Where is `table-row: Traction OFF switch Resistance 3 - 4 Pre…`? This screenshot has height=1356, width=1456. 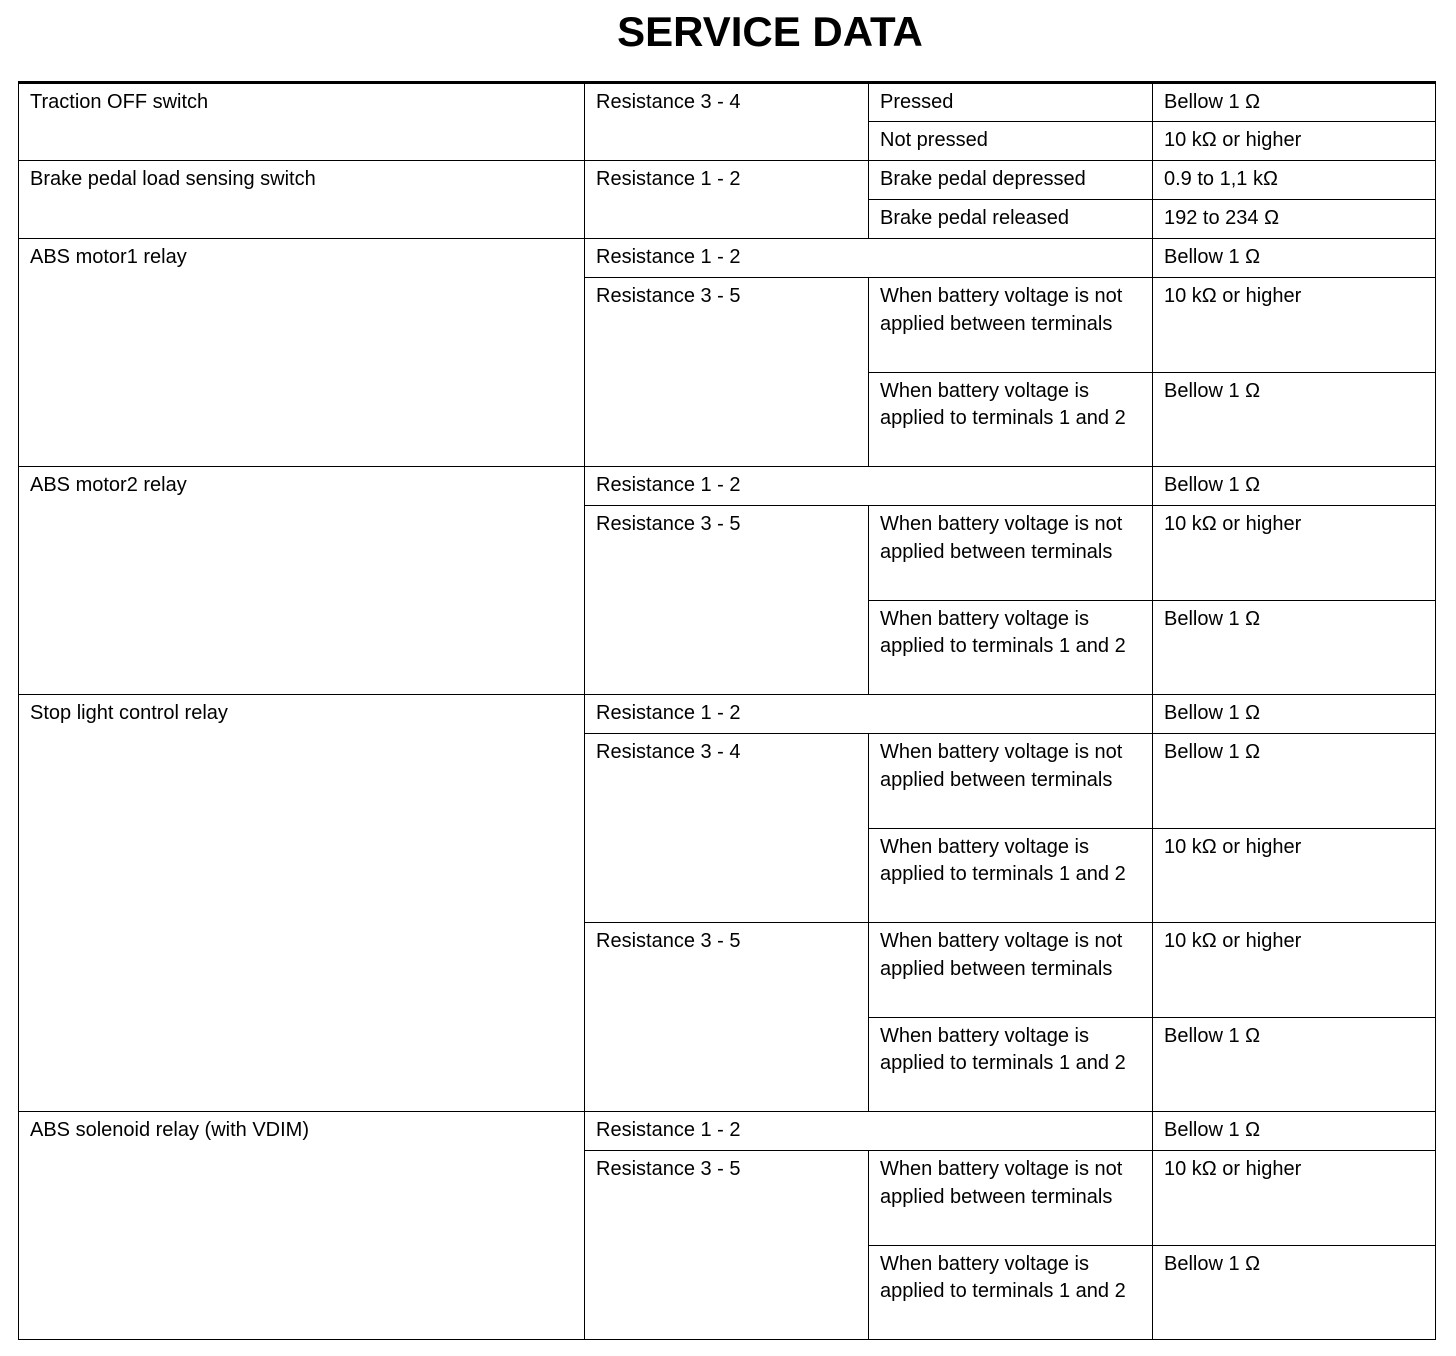
table-row: Traction OFF switch Resistance 3 - 4 Pre… is located at coordinates (727, 121).